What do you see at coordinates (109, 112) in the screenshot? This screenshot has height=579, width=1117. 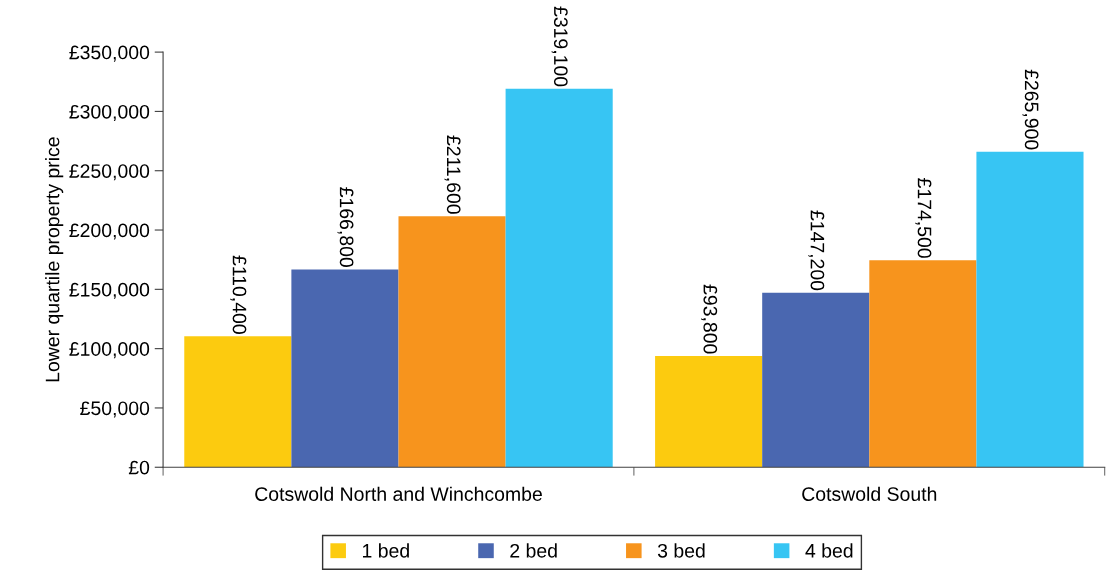 I see `y-tick-label: £300,000` at bounding box center [109, 112].